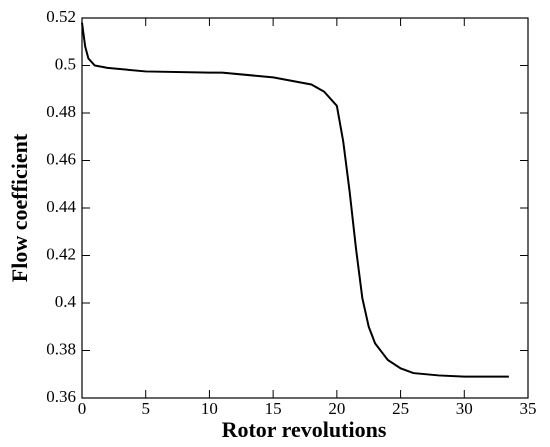 This screenshot has width=550, height=447. I want to click on y-tick-label: 0.36, so click(61, 396).